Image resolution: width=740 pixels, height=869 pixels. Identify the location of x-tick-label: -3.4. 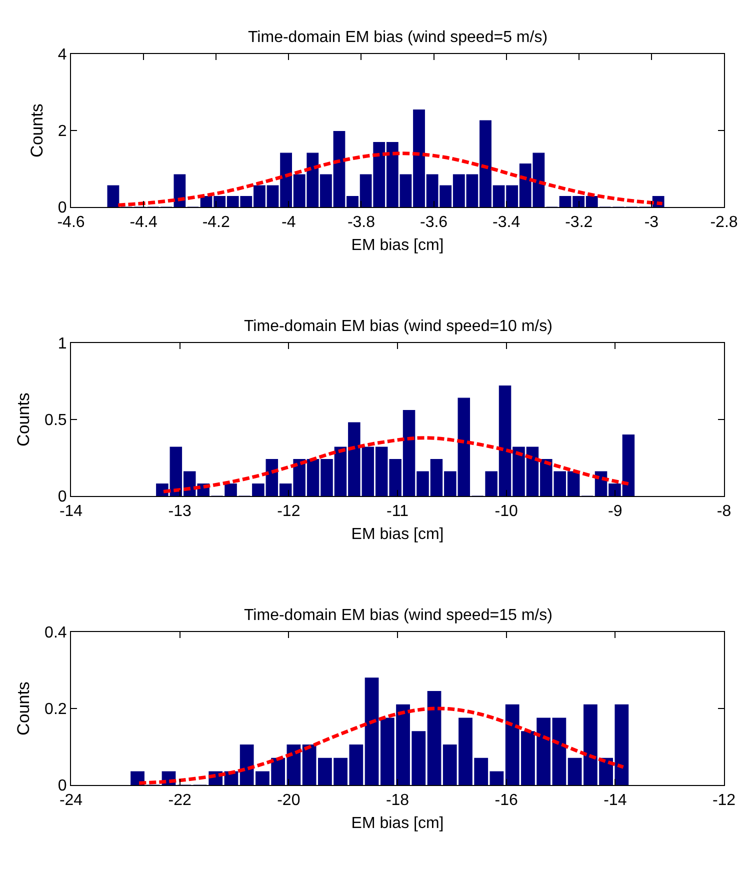
(506, 223).